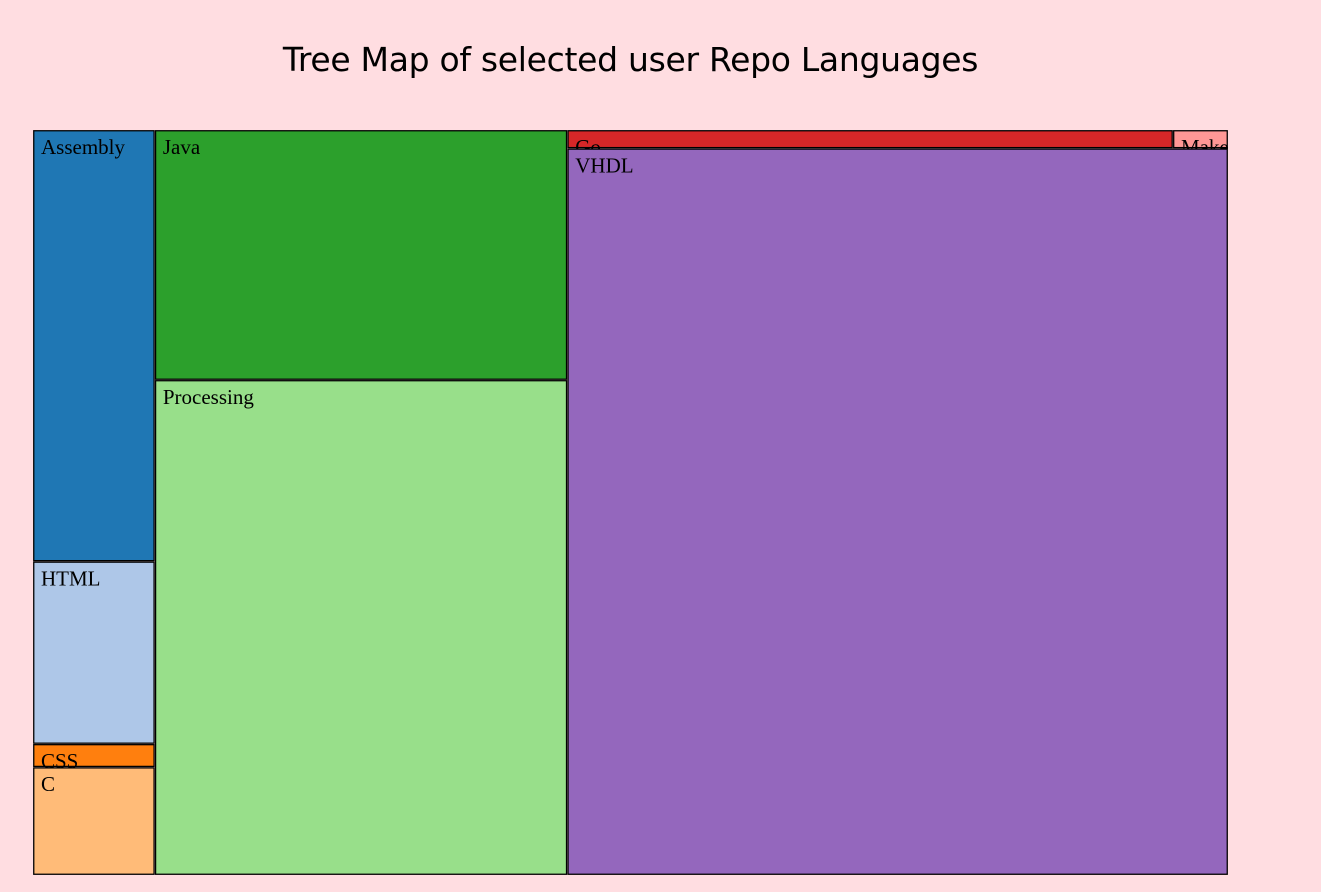  I want to click on treemap-cell-go: Go, so click(870, 144).